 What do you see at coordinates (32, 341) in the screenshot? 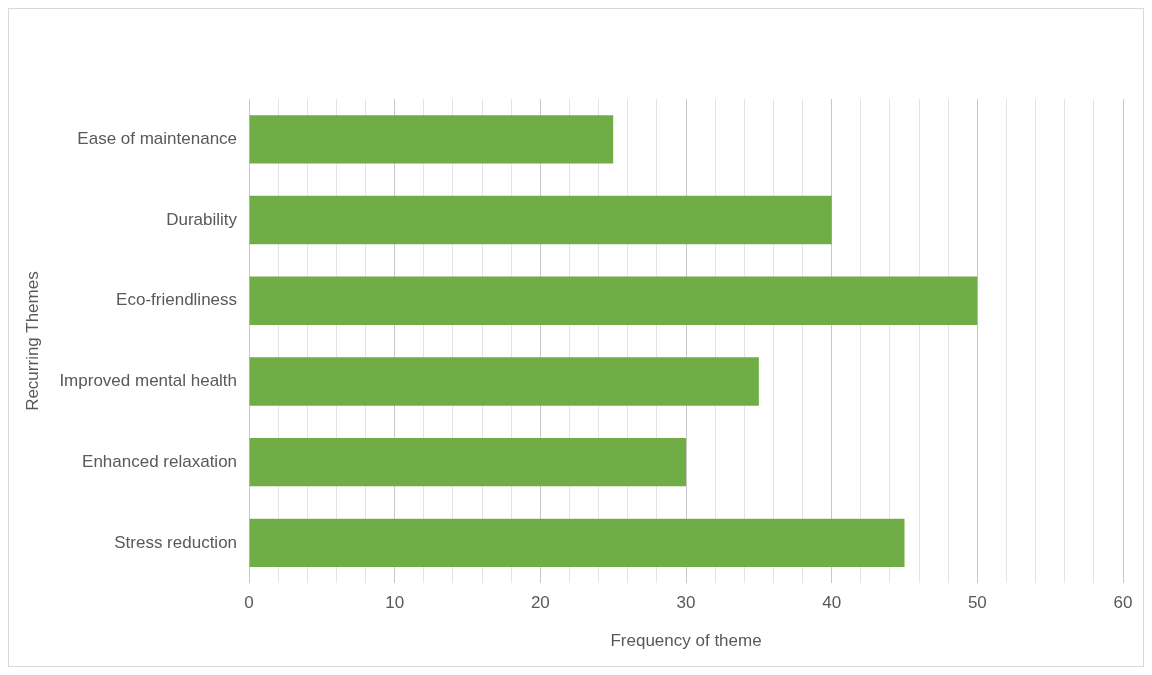
I see `y-axis-title: Recurring Themes` at bounding box center [32, 341].